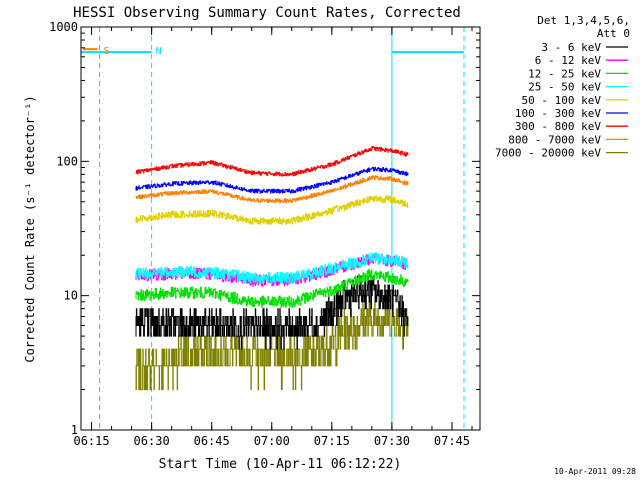 This screenshot has width=640, height=480. I want to click on legend-header-line1: Det 1,3,4,5,6,, so click(583, 20).